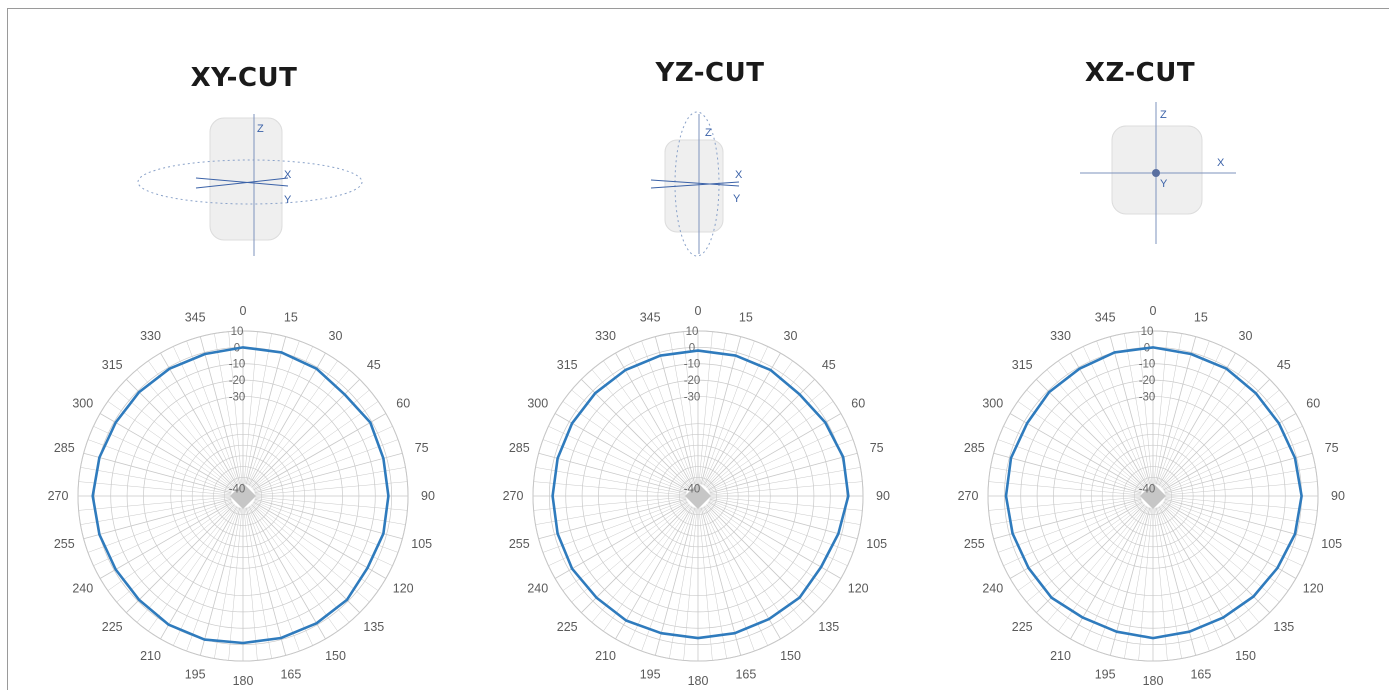 The image size is (1391, 690). Describe the element at coordinates (692, 332) in the screenshot. I see `radial-tick-label: 10` at that location.